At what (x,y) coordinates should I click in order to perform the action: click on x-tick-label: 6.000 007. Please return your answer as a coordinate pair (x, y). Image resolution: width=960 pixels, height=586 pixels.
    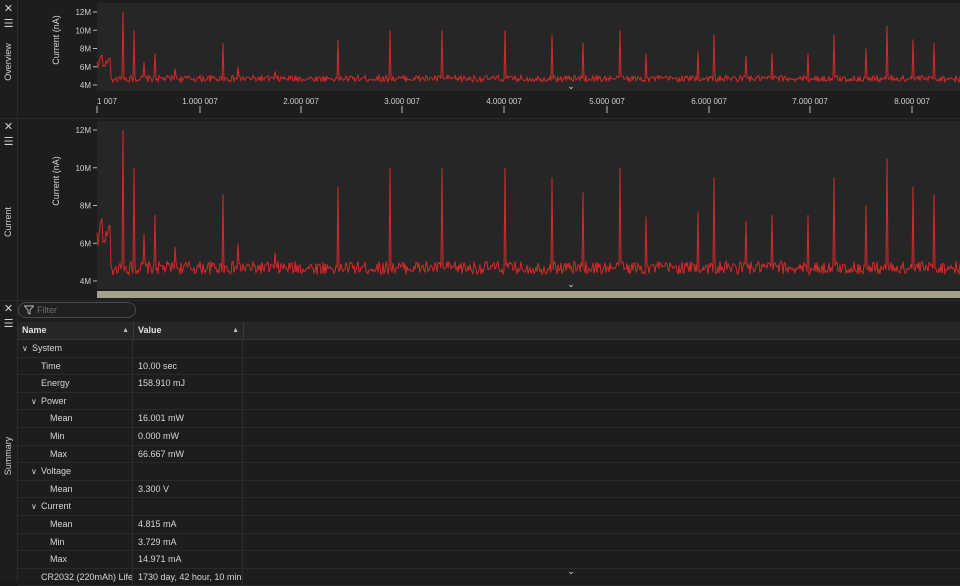
    Looking at the image, I should click on (709, 101).